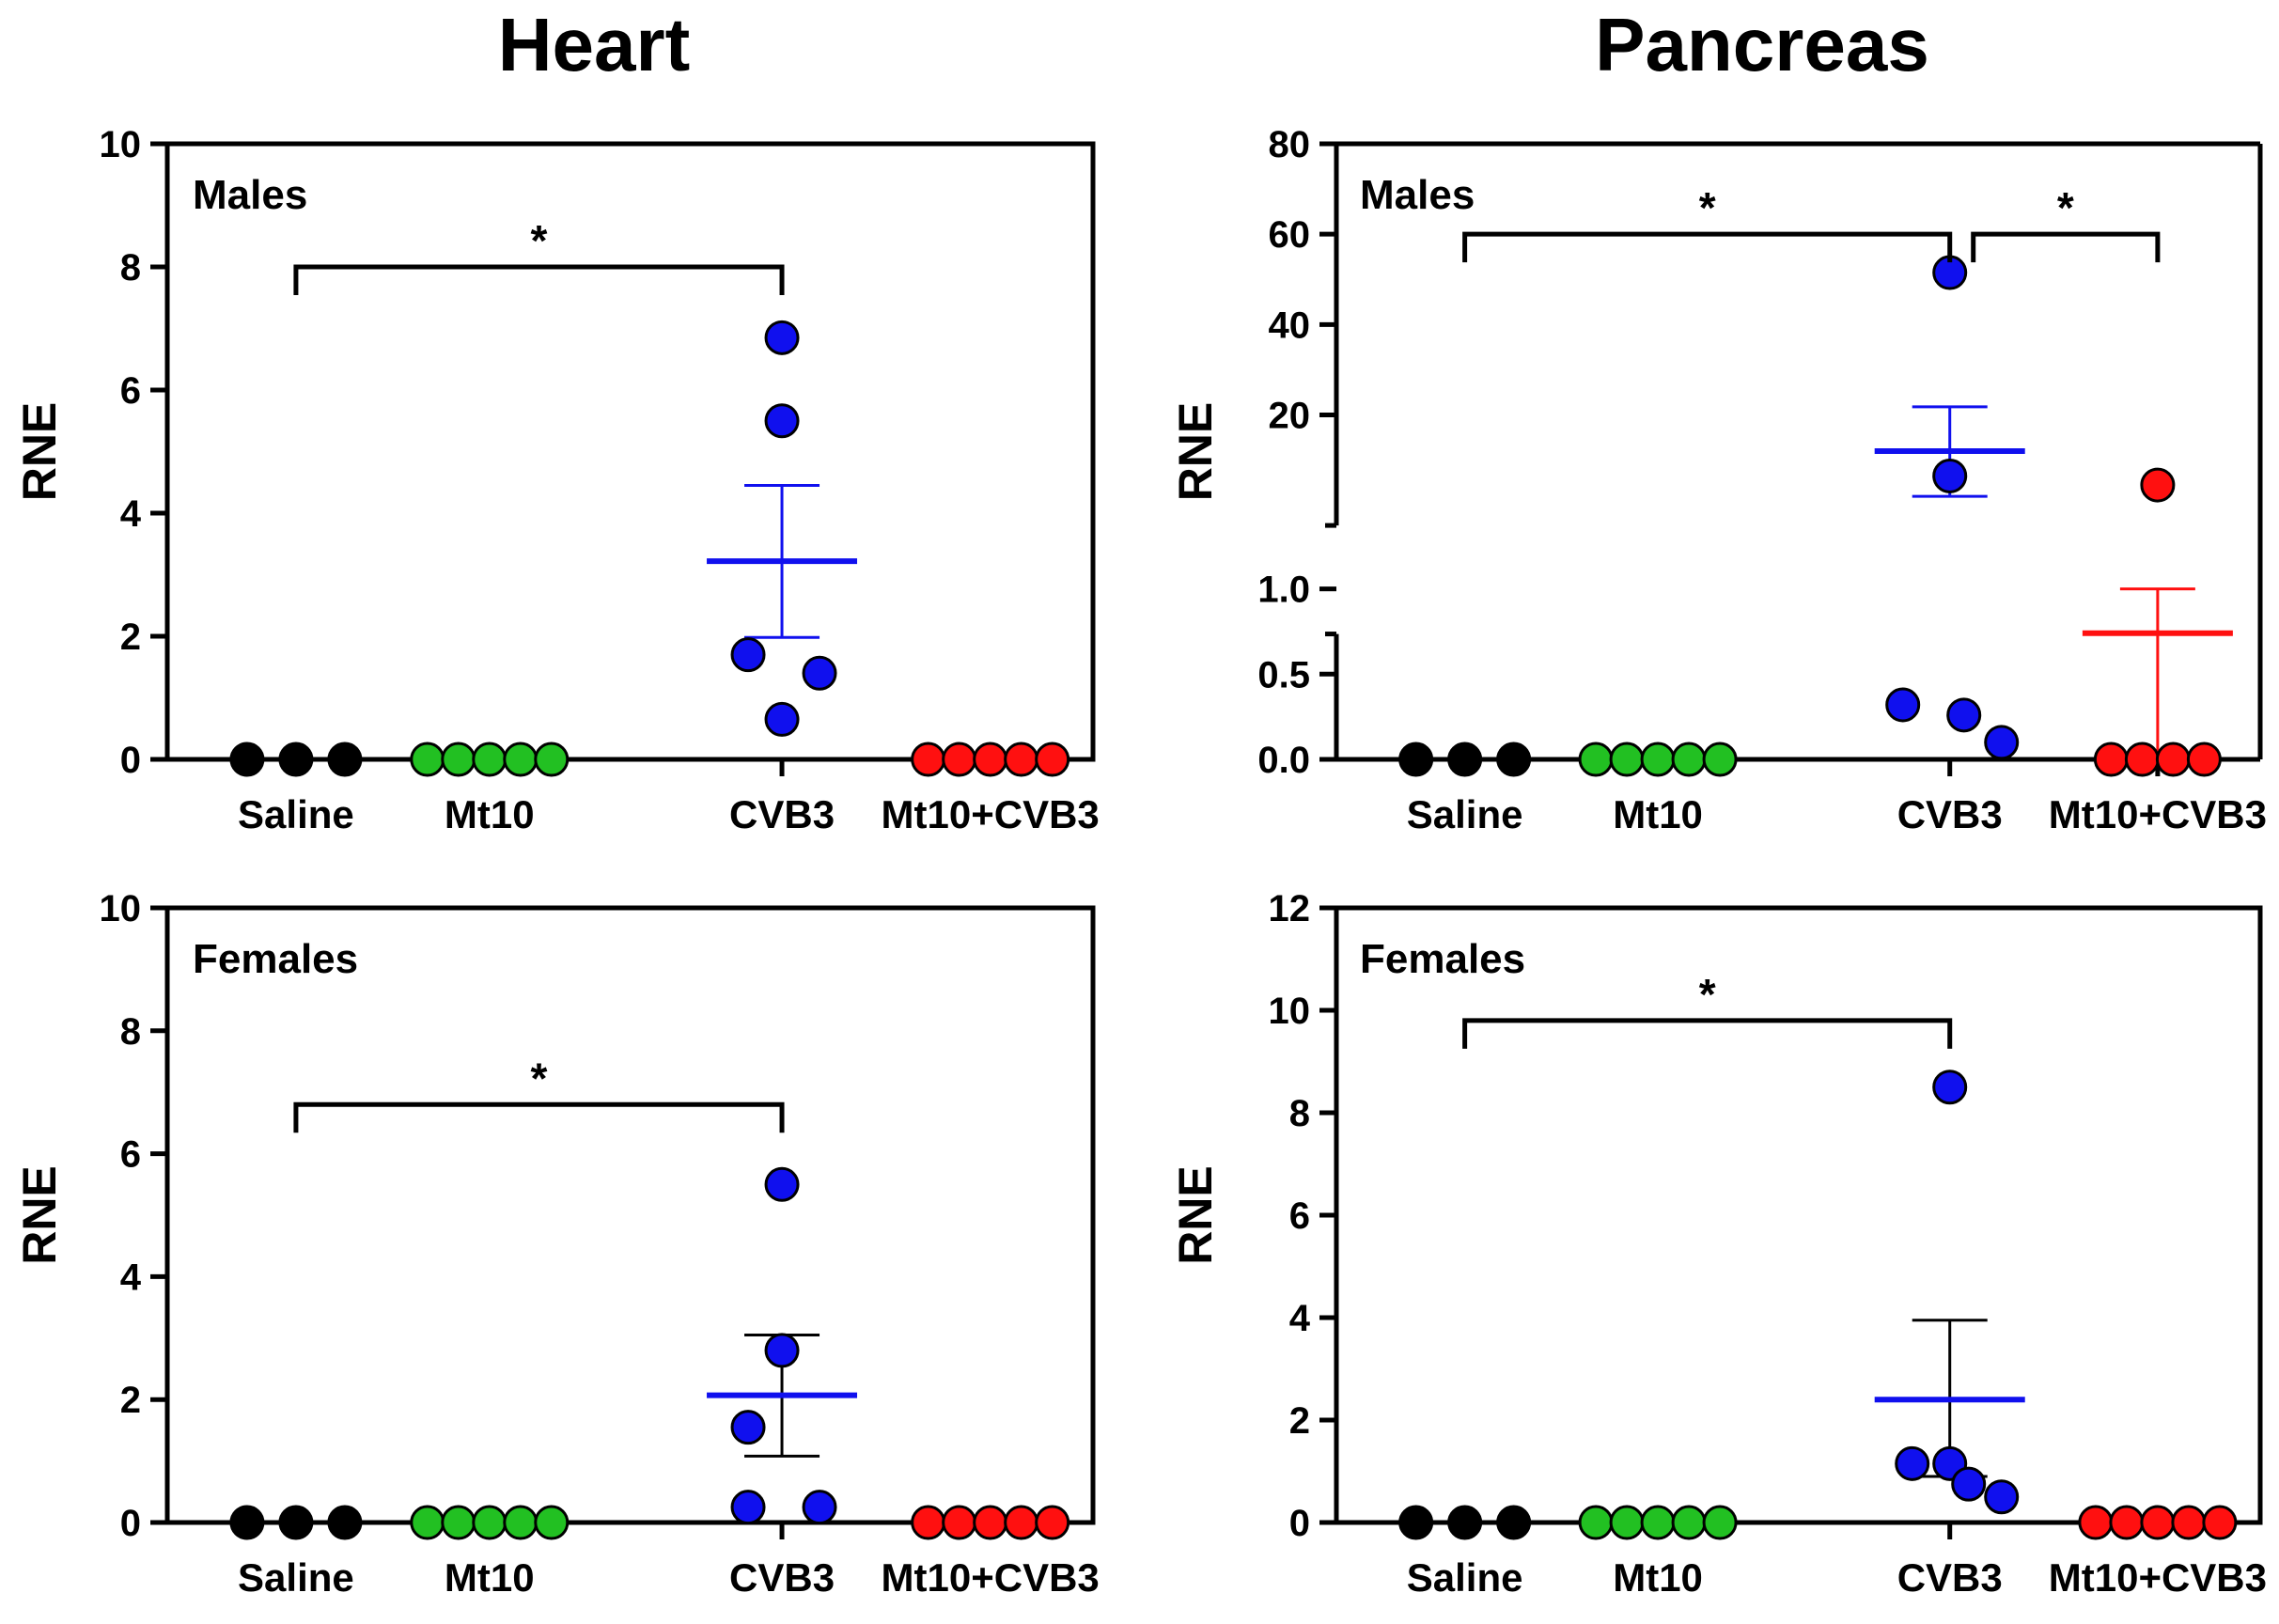  What do you see at coordinates (1290, 908) in the screenshot?
I see `y-tick-label: 12` at bounding box center [1290, 908].